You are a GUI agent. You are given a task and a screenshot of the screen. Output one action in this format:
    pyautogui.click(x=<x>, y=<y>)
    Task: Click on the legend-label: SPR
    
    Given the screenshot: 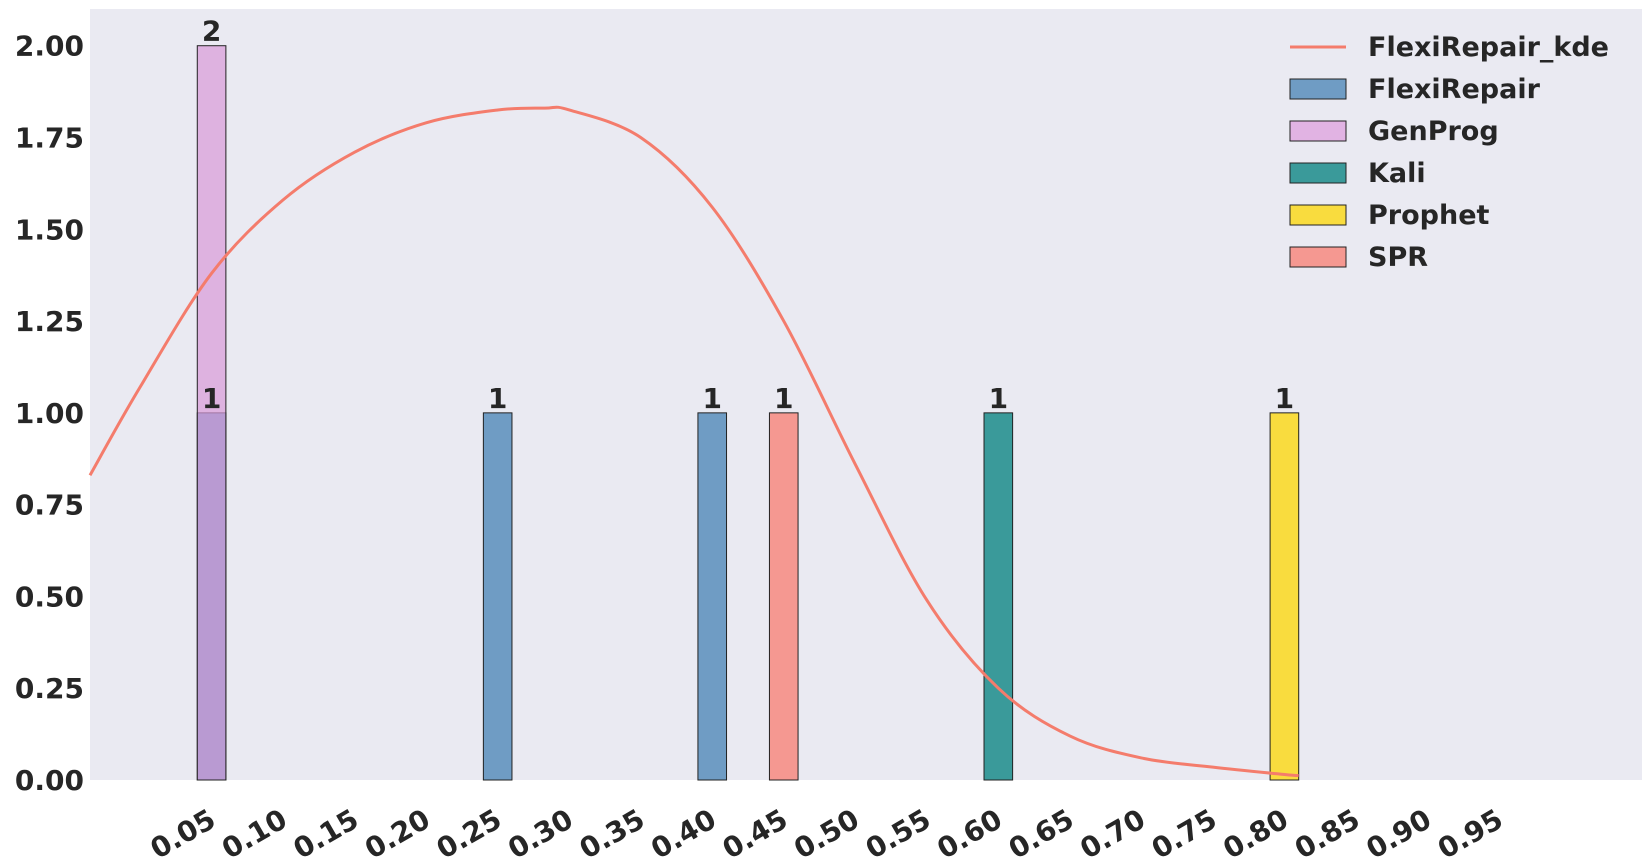 What is the action you would take?
    pyautogui.click(x=1398, y=257)
    